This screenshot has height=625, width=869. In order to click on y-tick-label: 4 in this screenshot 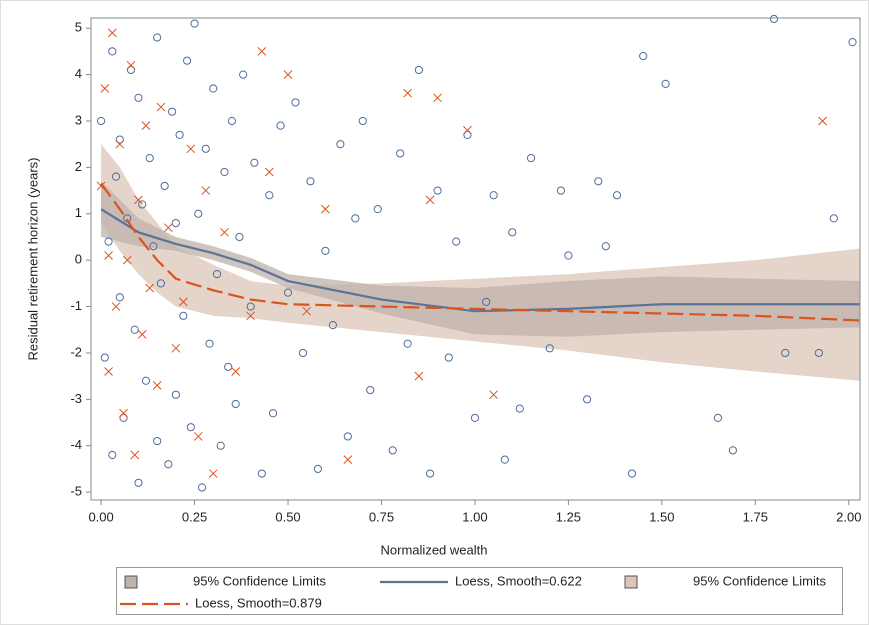, I will do `click(78, 73)`.